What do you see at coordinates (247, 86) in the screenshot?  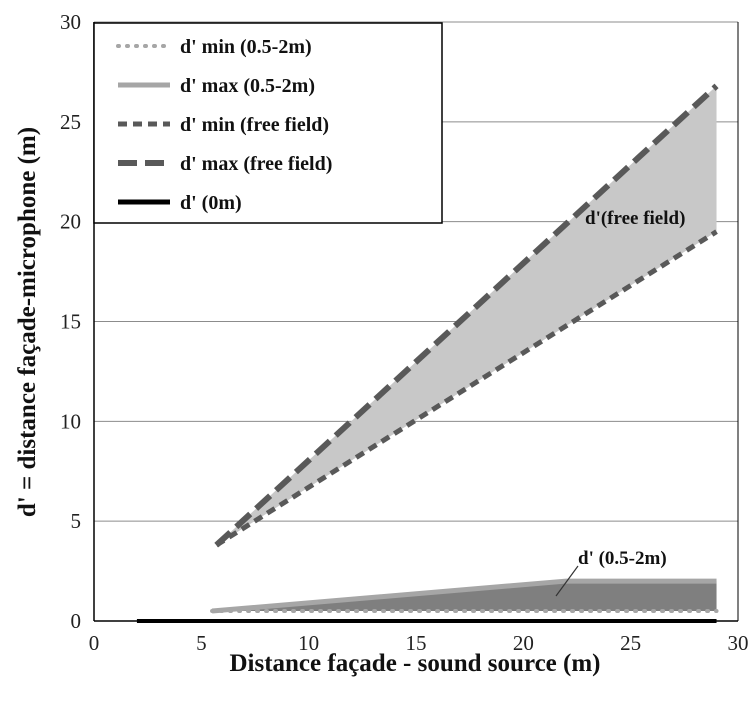 I see `legend-label: d' max (0.5-2m)` at bounding box center [247, 86].